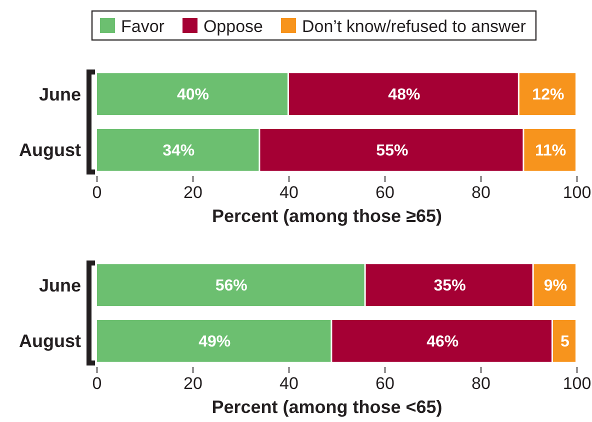  Describe the element at coordinates (178, 151) in the screenshot. I see `data-label: 34%` at that location.